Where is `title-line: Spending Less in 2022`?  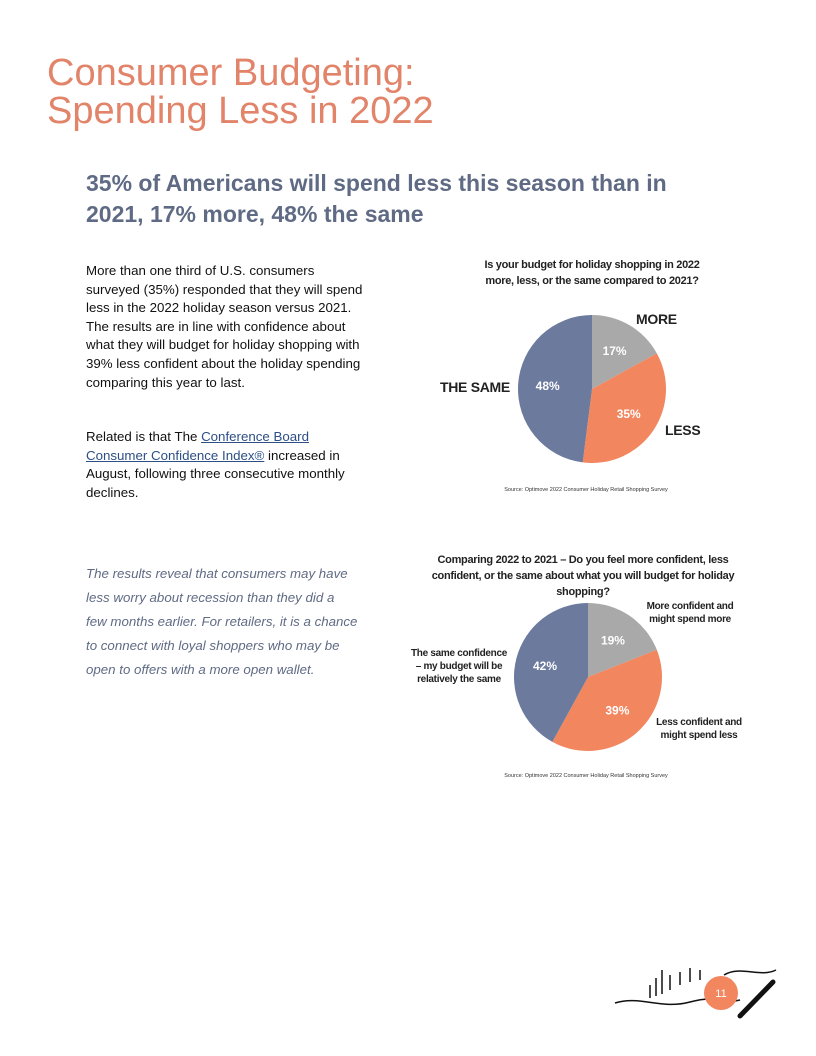
title-line: Spending Less in 2022 is located at coordinates (240, 111).